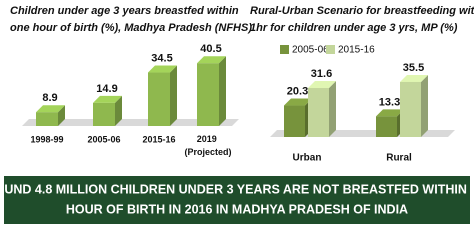  Describe the element at coordinates (321, 74) in the screenshot. I see `value-label: 31.6` at that location.